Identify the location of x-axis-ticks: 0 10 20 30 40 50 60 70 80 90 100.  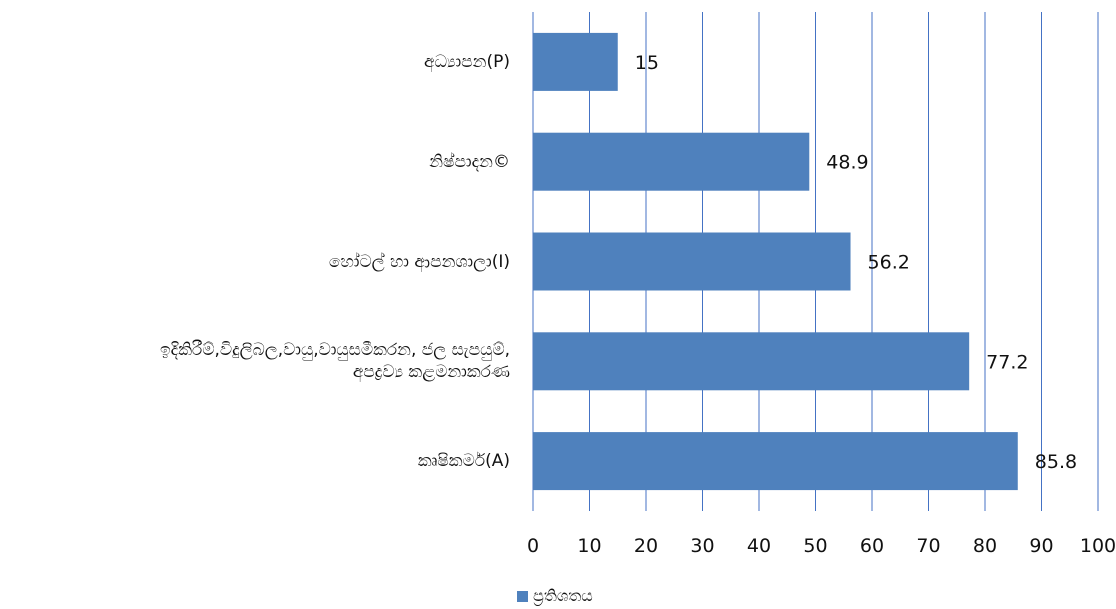
(821, 546).